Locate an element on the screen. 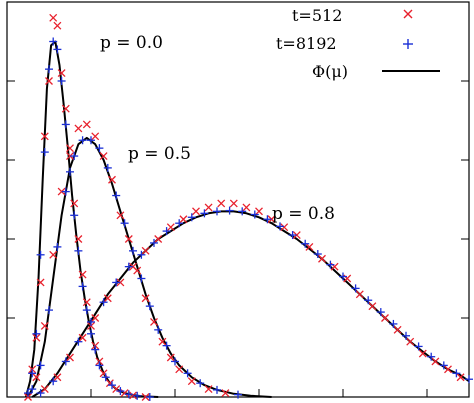 The width and height of the screenshot is (474, 403). legend-label-t8192: t=8192 is located at coordinates (306, 43).